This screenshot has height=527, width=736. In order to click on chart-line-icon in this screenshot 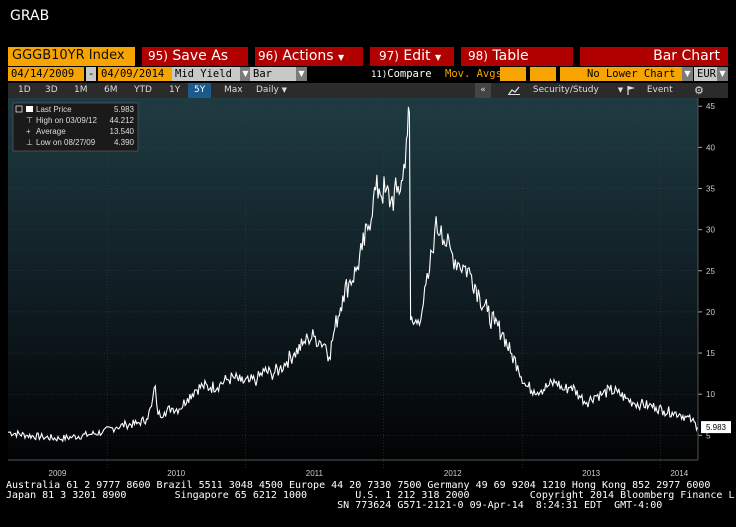, I will do `click(514, 90)`.